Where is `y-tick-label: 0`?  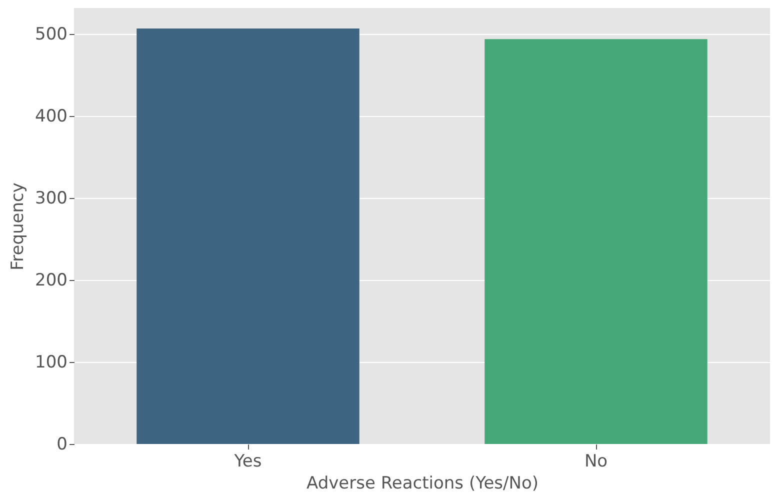
y-tick-label: 0 is located at coordinates (62, 444).